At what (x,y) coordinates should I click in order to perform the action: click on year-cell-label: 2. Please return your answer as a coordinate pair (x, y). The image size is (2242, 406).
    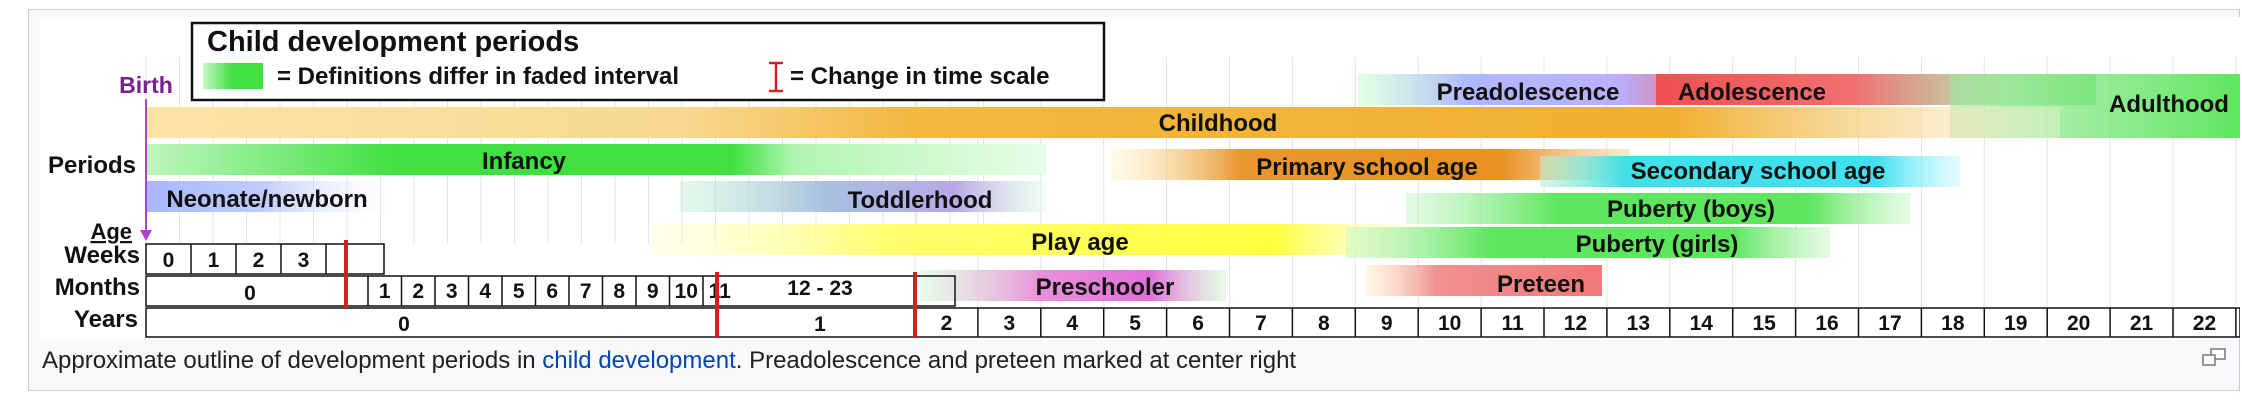
    Looking at the image, I should click on (947, 323).